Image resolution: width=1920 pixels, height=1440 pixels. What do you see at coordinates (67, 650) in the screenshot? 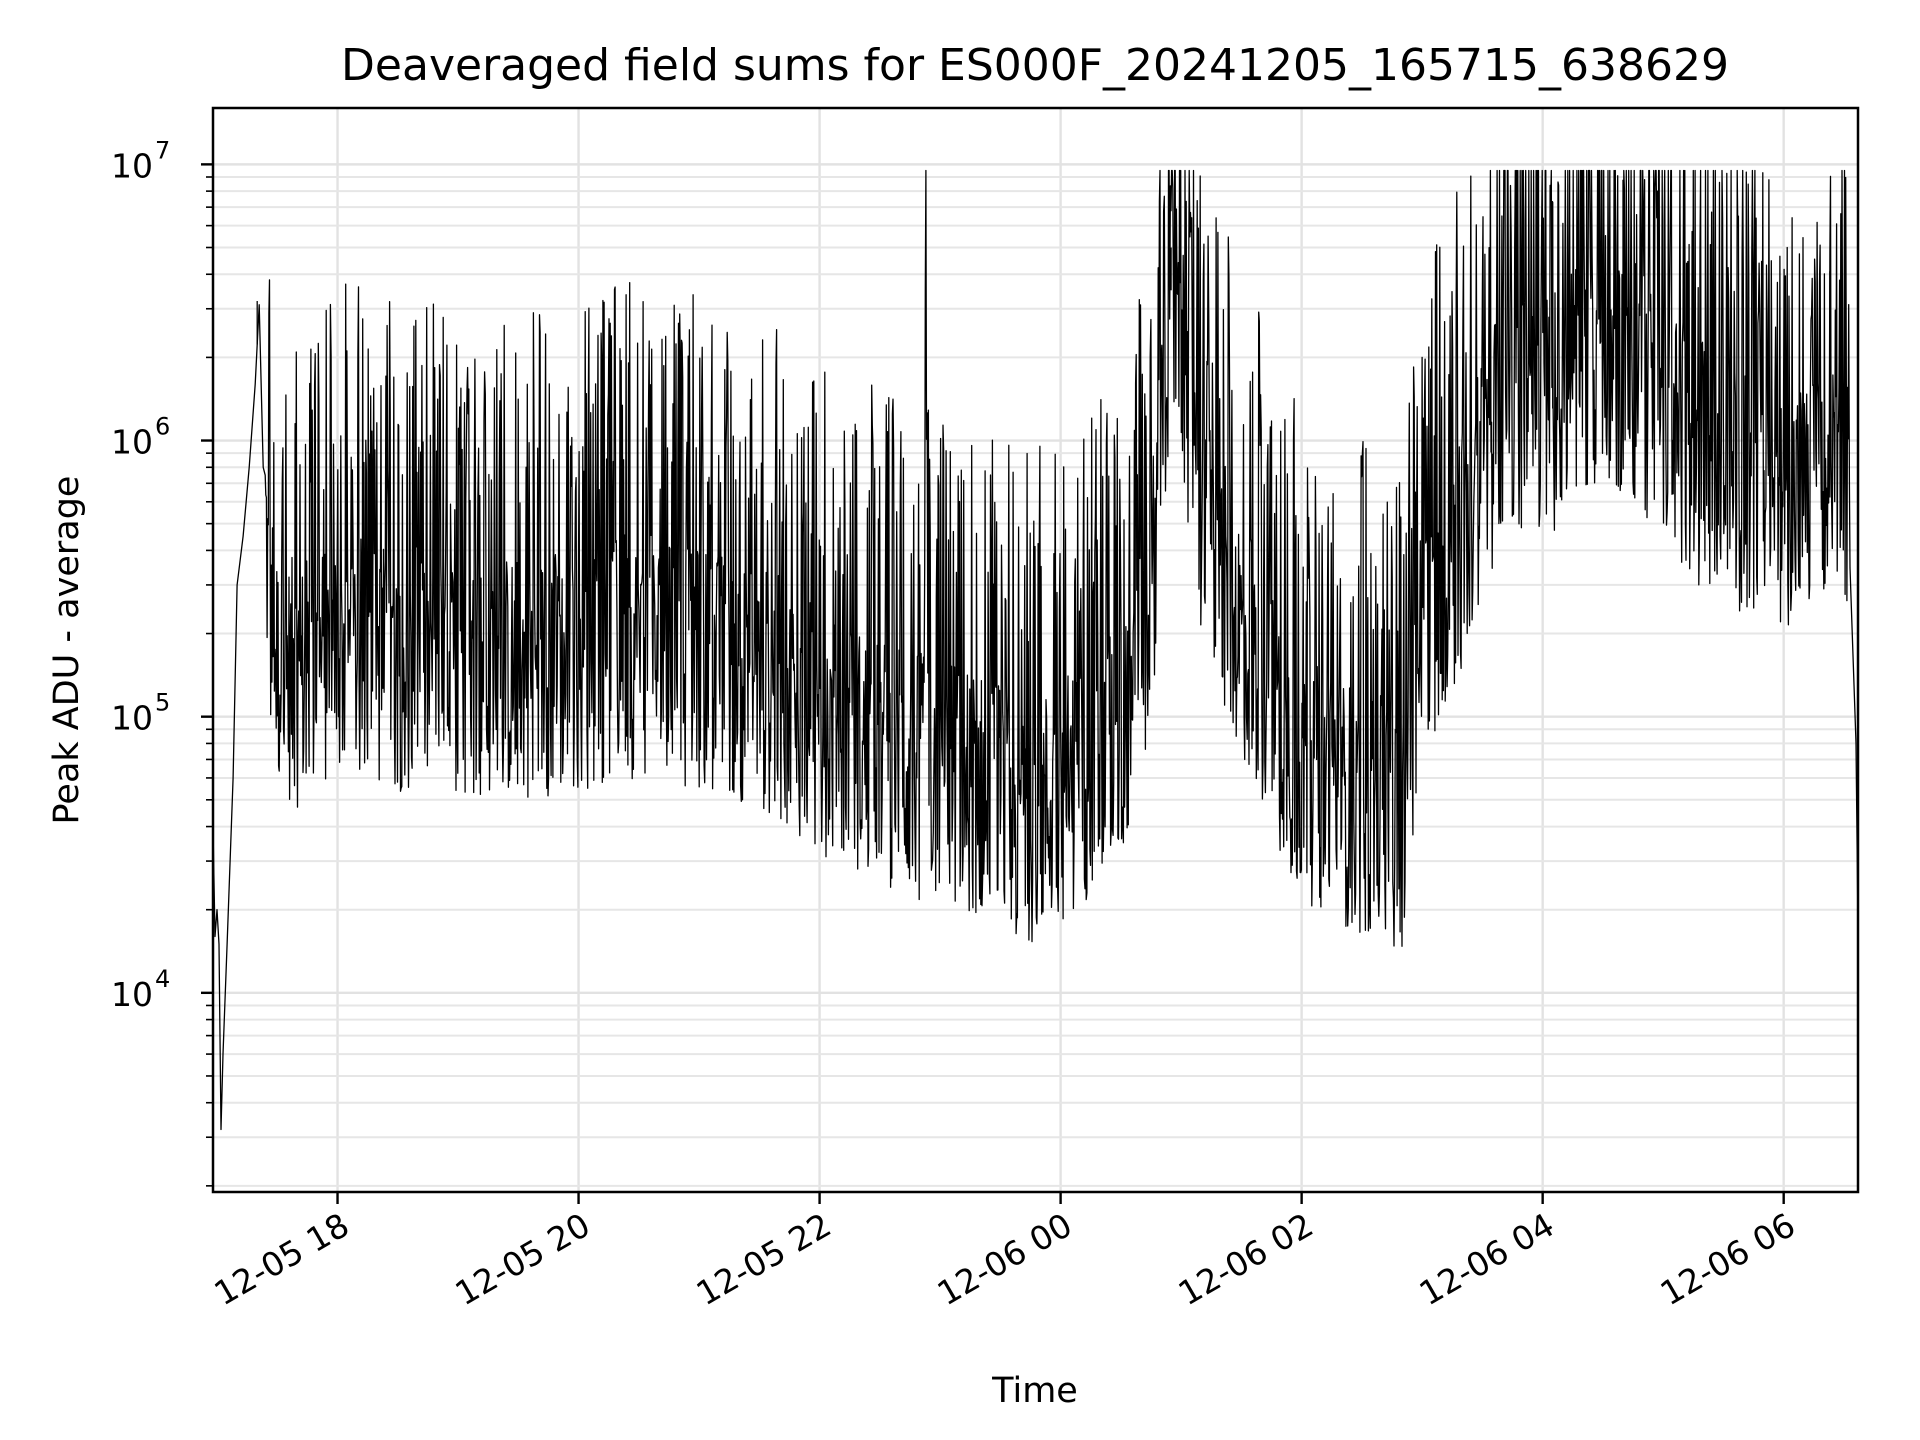
I see `y-axis-label: Peak ADU - average` at bounding box center [67, 650].